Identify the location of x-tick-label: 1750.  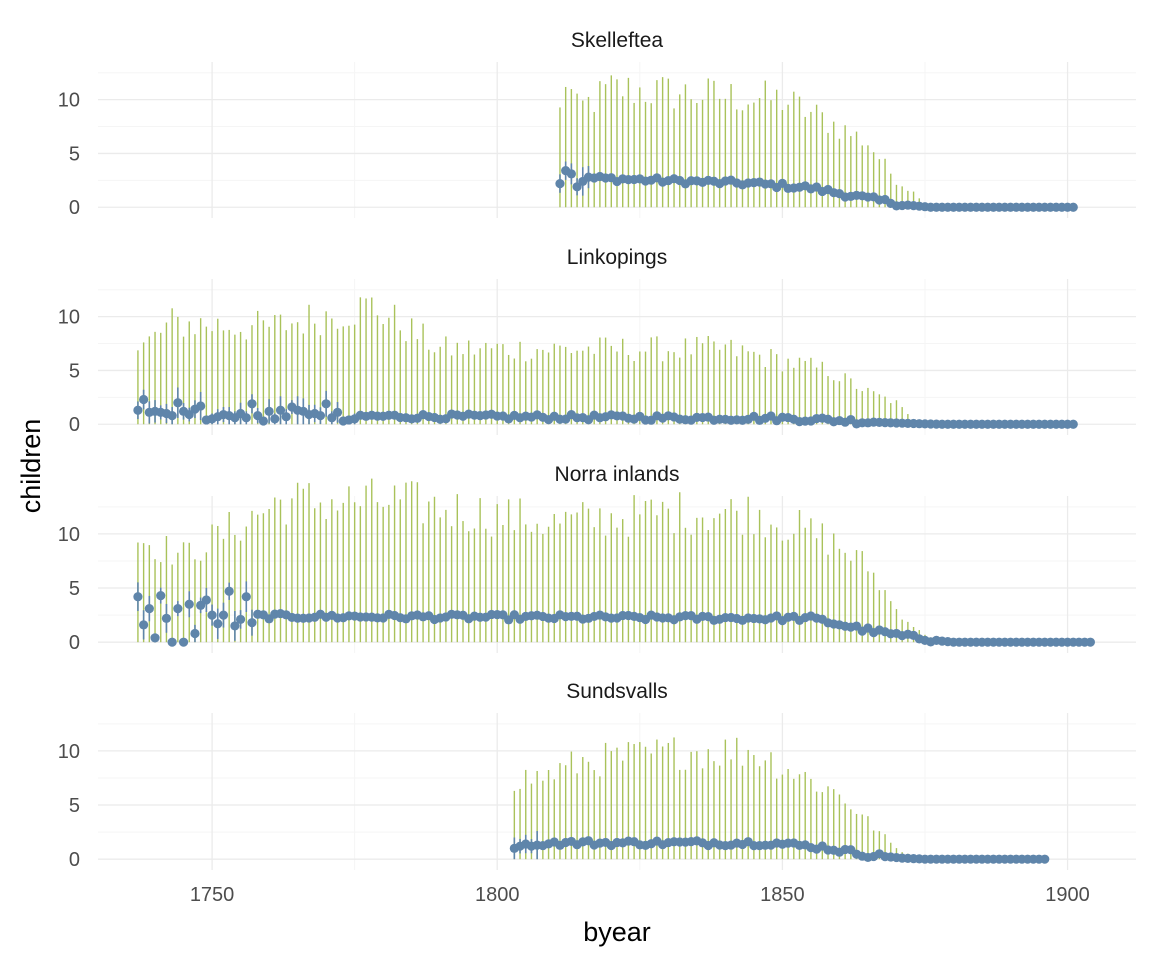
(212, 895).